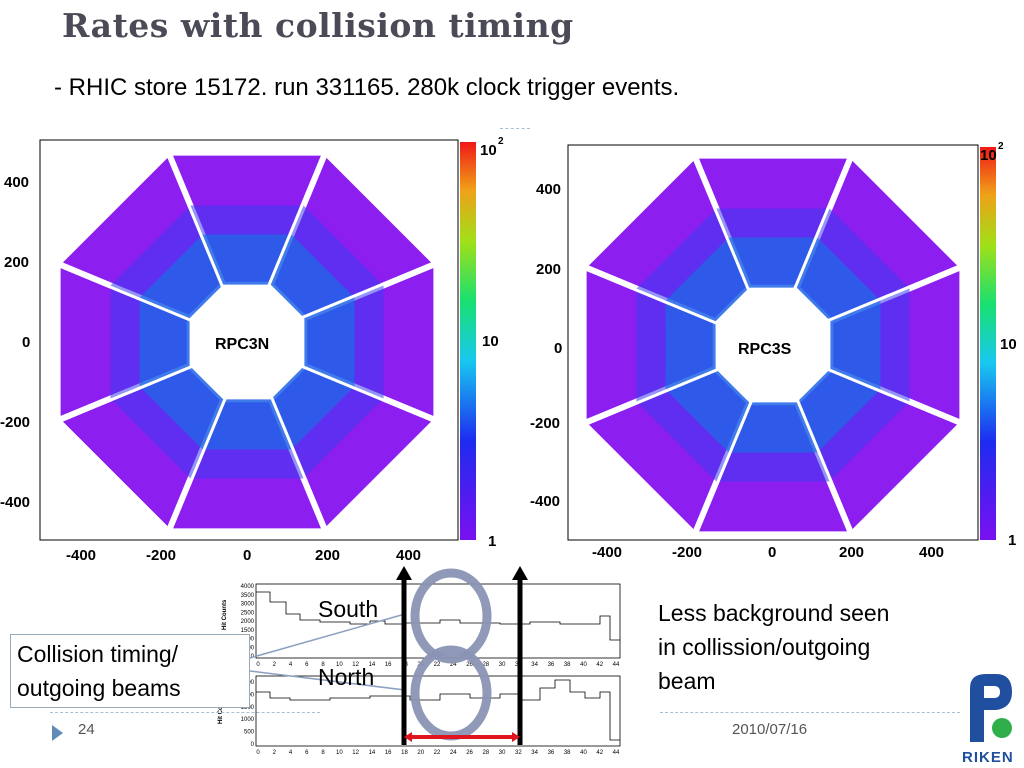  Describe the element at coordinates (249, 733) in the screenshot. I see `y-tick: 500` at that location.